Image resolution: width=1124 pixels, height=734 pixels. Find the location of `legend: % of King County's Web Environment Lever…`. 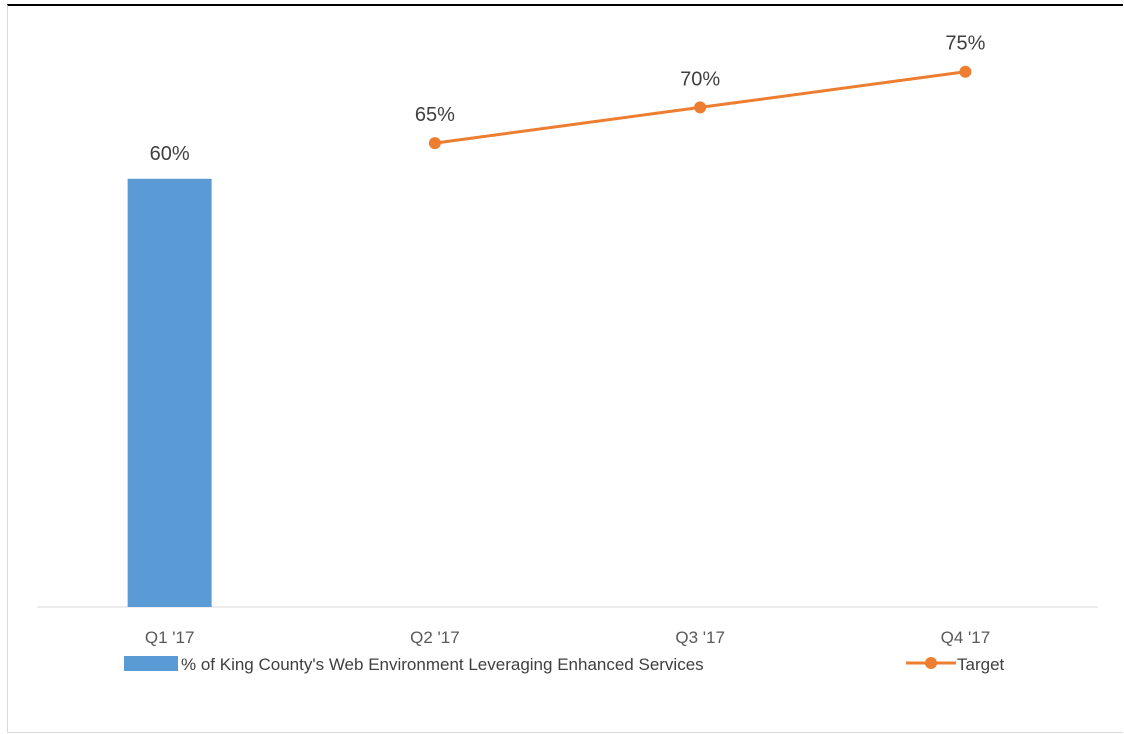

legend: % of King County's Web Environment Lever… is located at coordinates (564, 664).